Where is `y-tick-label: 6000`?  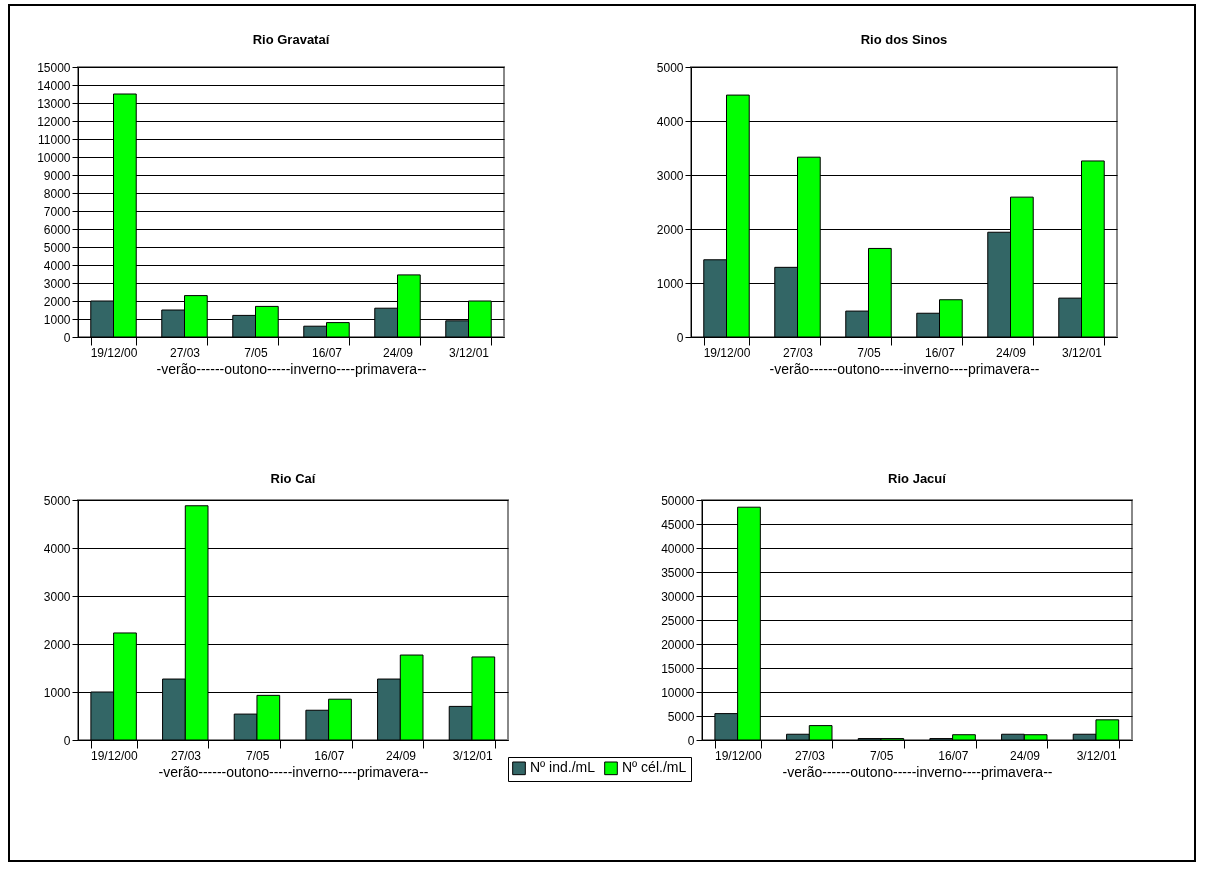
y-tick-label: 6000 is located at coordinates (57, 229).